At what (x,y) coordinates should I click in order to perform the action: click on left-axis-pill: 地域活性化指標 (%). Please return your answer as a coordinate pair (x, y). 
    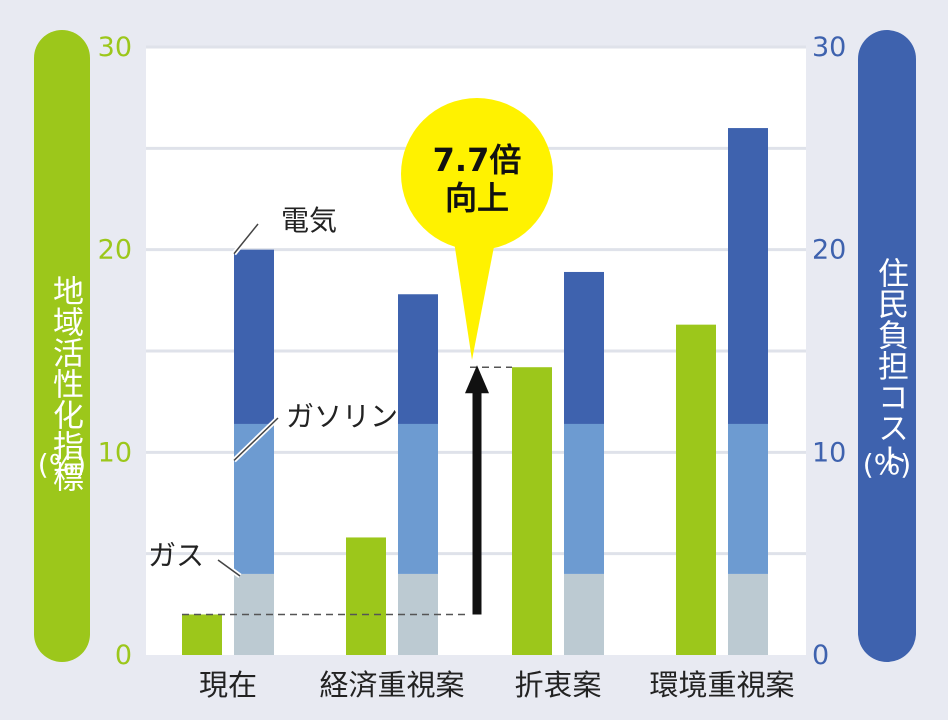
    Looking at the image, I should click on (62, 346).